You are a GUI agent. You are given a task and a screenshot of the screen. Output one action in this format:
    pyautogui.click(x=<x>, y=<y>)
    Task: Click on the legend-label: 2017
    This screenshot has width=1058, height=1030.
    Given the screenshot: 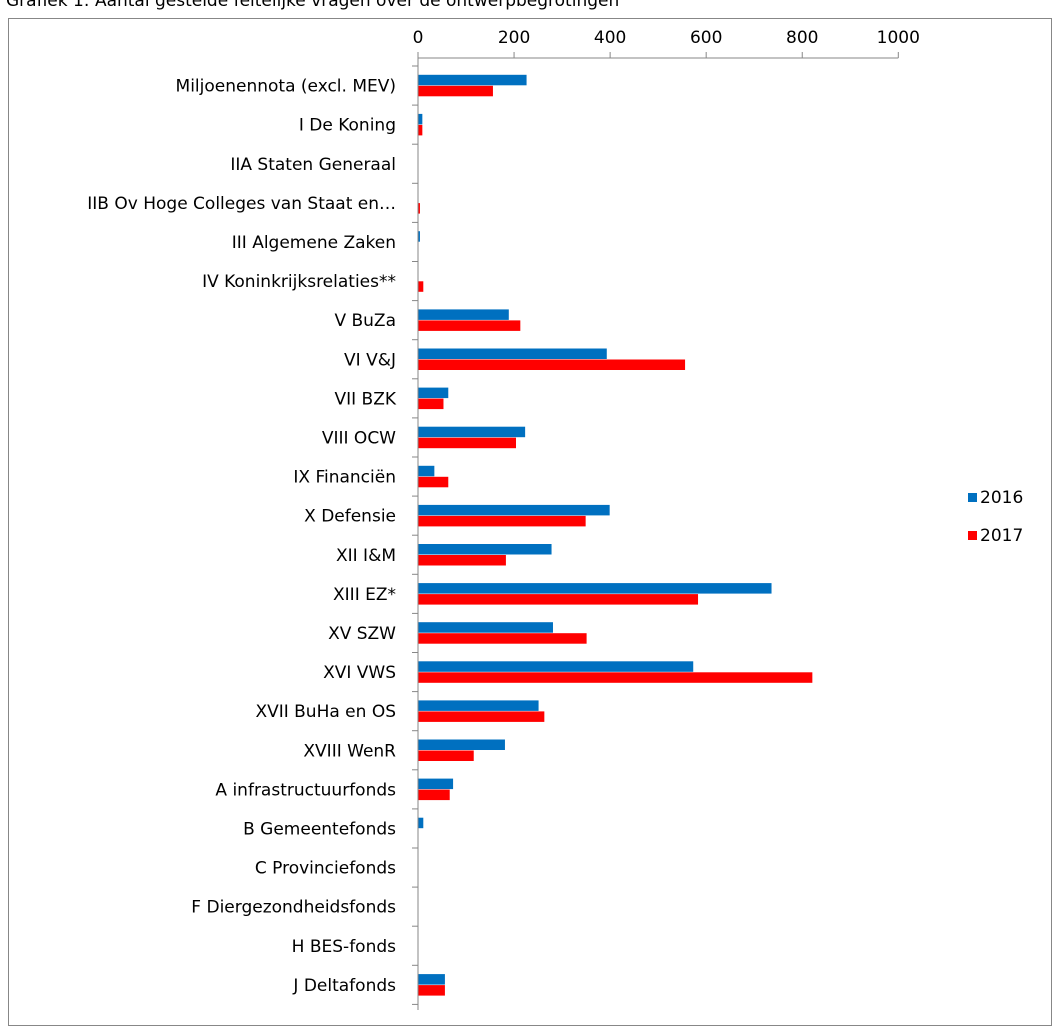 What is the action you would take?
    pyautogui.click(x=1001, y=536)
    